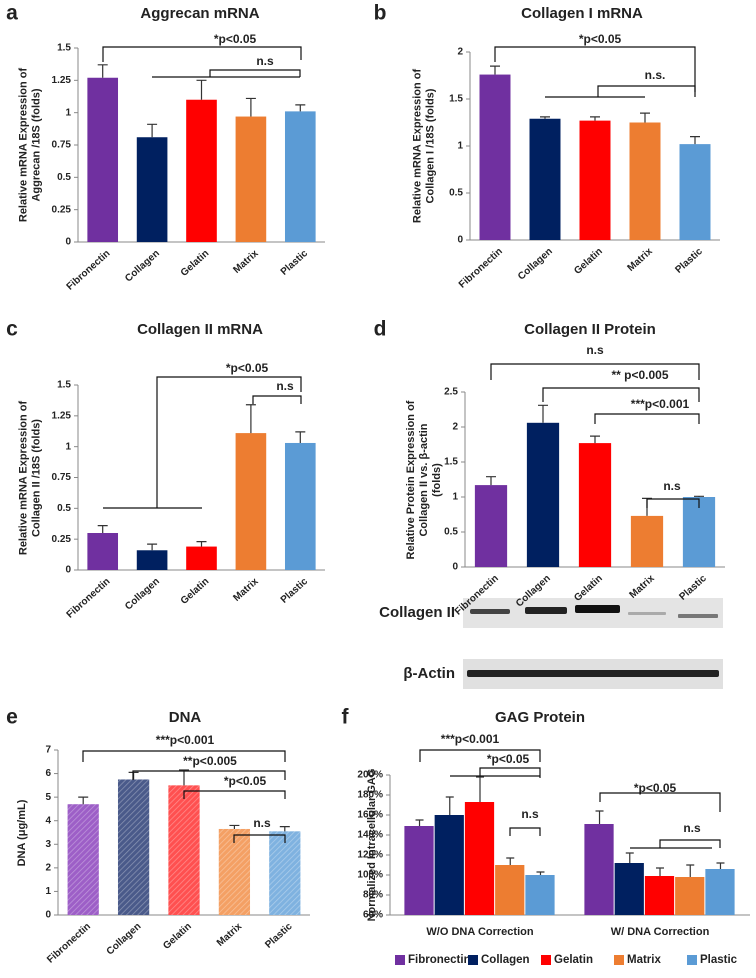  What do you see at coordinates (573, 960) in the screenshot?
I see `legend-label: Gelatin` at bounding box center [573, 960].